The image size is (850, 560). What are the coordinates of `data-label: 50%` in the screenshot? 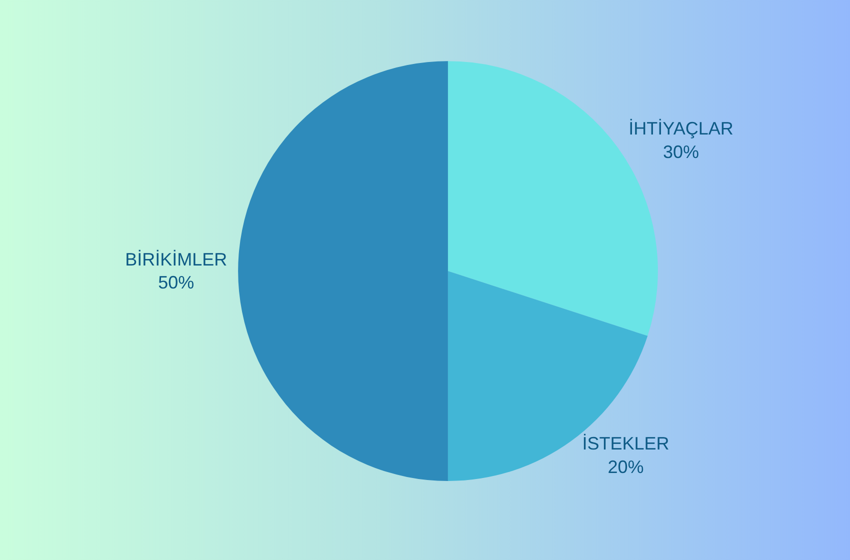 It's located at (176, 282).